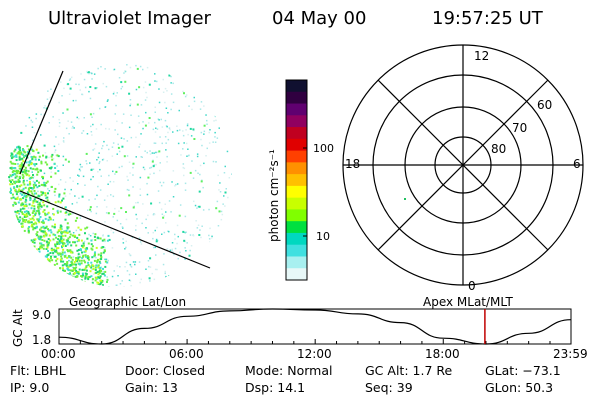  Describe the element at coordinates (319, 18) in the screenshot. I see `date-label: 04 May 00` at that location.